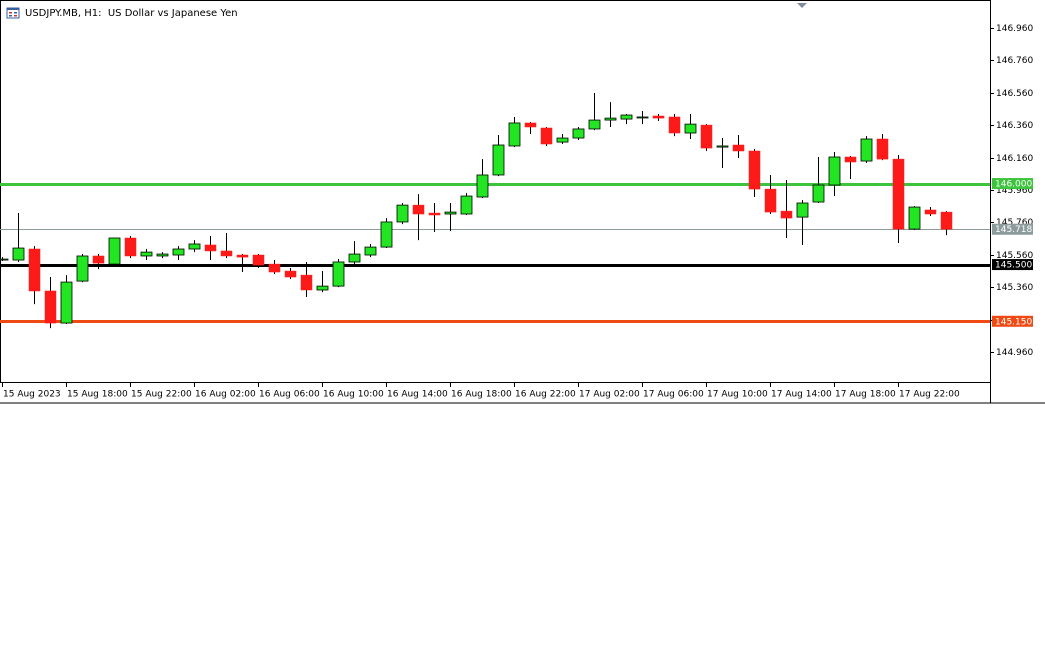  I want to click on x-tick-label: 17 Aug 10:00, so click(737, 395).